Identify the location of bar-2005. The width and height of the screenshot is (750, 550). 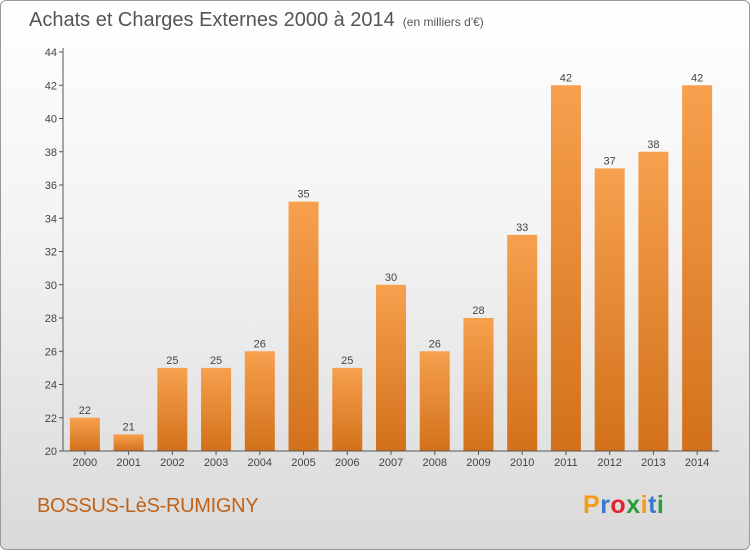
(303, 326).